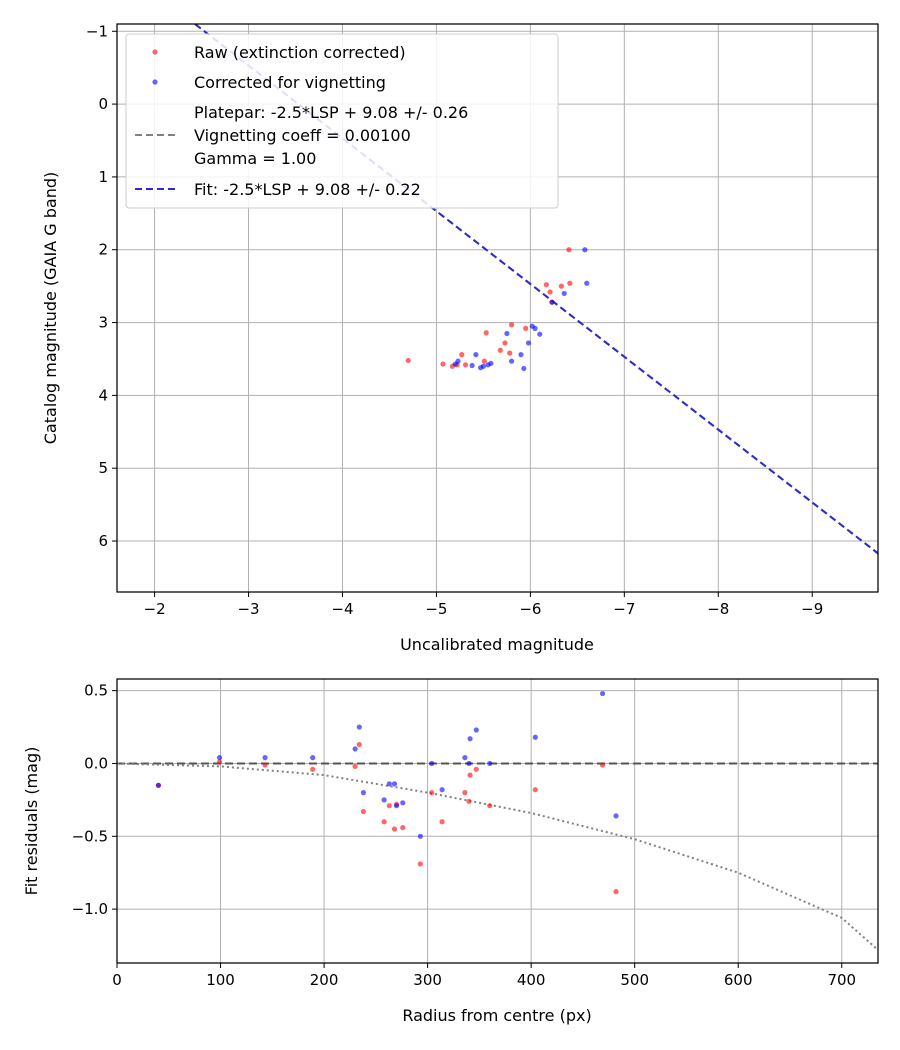 The height and width of the screenshot is (1050, 900). I want to click on legend-corrected-marker, so click(155, 82).